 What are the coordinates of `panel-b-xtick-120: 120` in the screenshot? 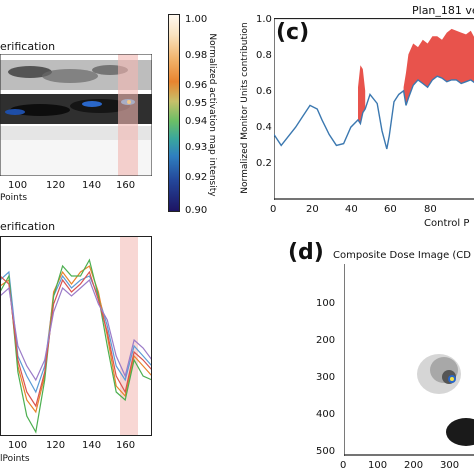 It's located at (56, 445).